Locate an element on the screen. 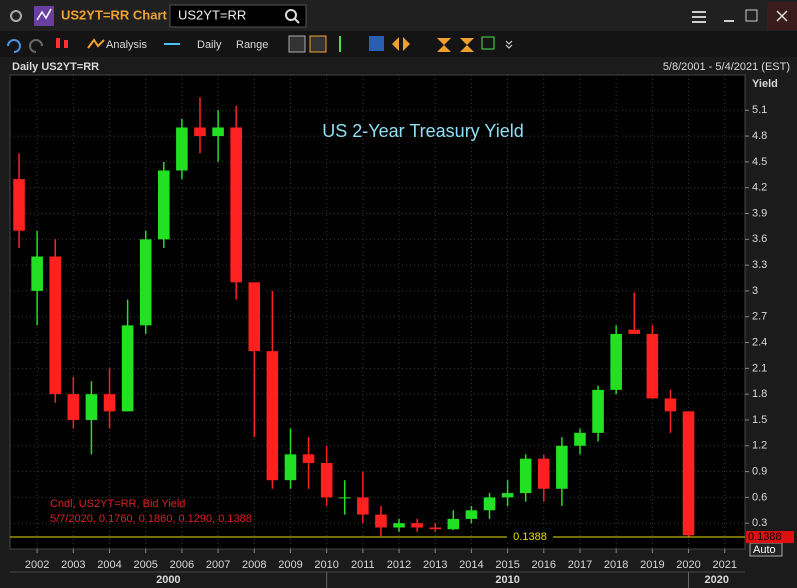  legend-line: Cndl, US2YT=RR, Bid Yield is located at coordinates (117, 504).